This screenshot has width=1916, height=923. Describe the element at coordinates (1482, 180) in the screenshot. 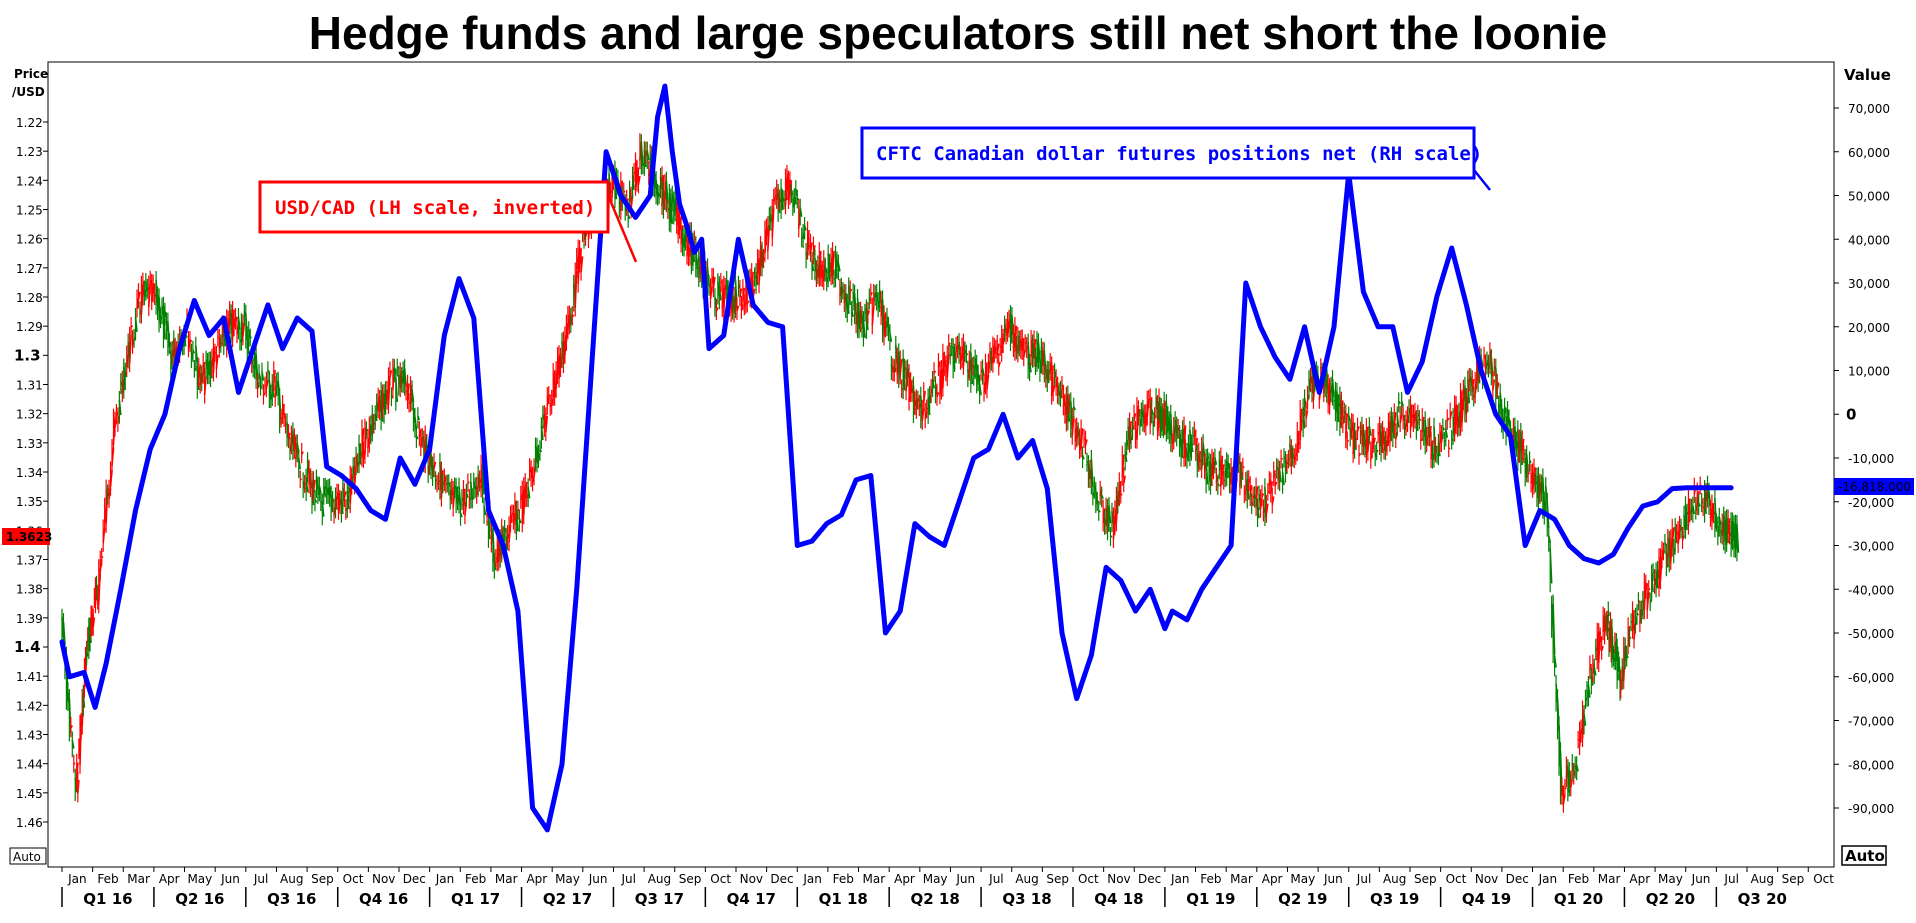

I see `cftc-annotation-pointer` at that location.